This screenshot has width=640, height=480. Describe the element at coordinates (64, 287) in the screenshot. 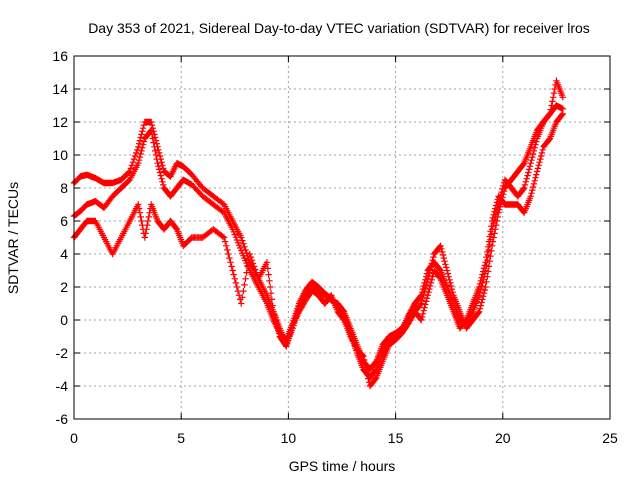

I see `y-tick-label: 2` at that location.